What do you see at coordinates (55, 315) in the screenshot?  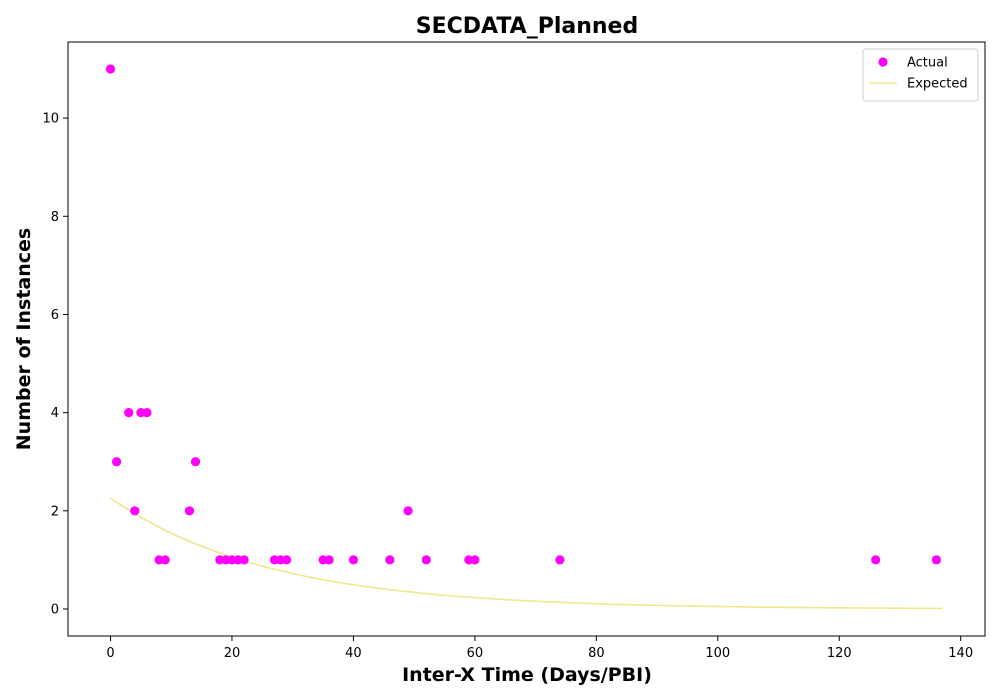 I see `y-tick-label: 6` at bounding box center [55, 315].